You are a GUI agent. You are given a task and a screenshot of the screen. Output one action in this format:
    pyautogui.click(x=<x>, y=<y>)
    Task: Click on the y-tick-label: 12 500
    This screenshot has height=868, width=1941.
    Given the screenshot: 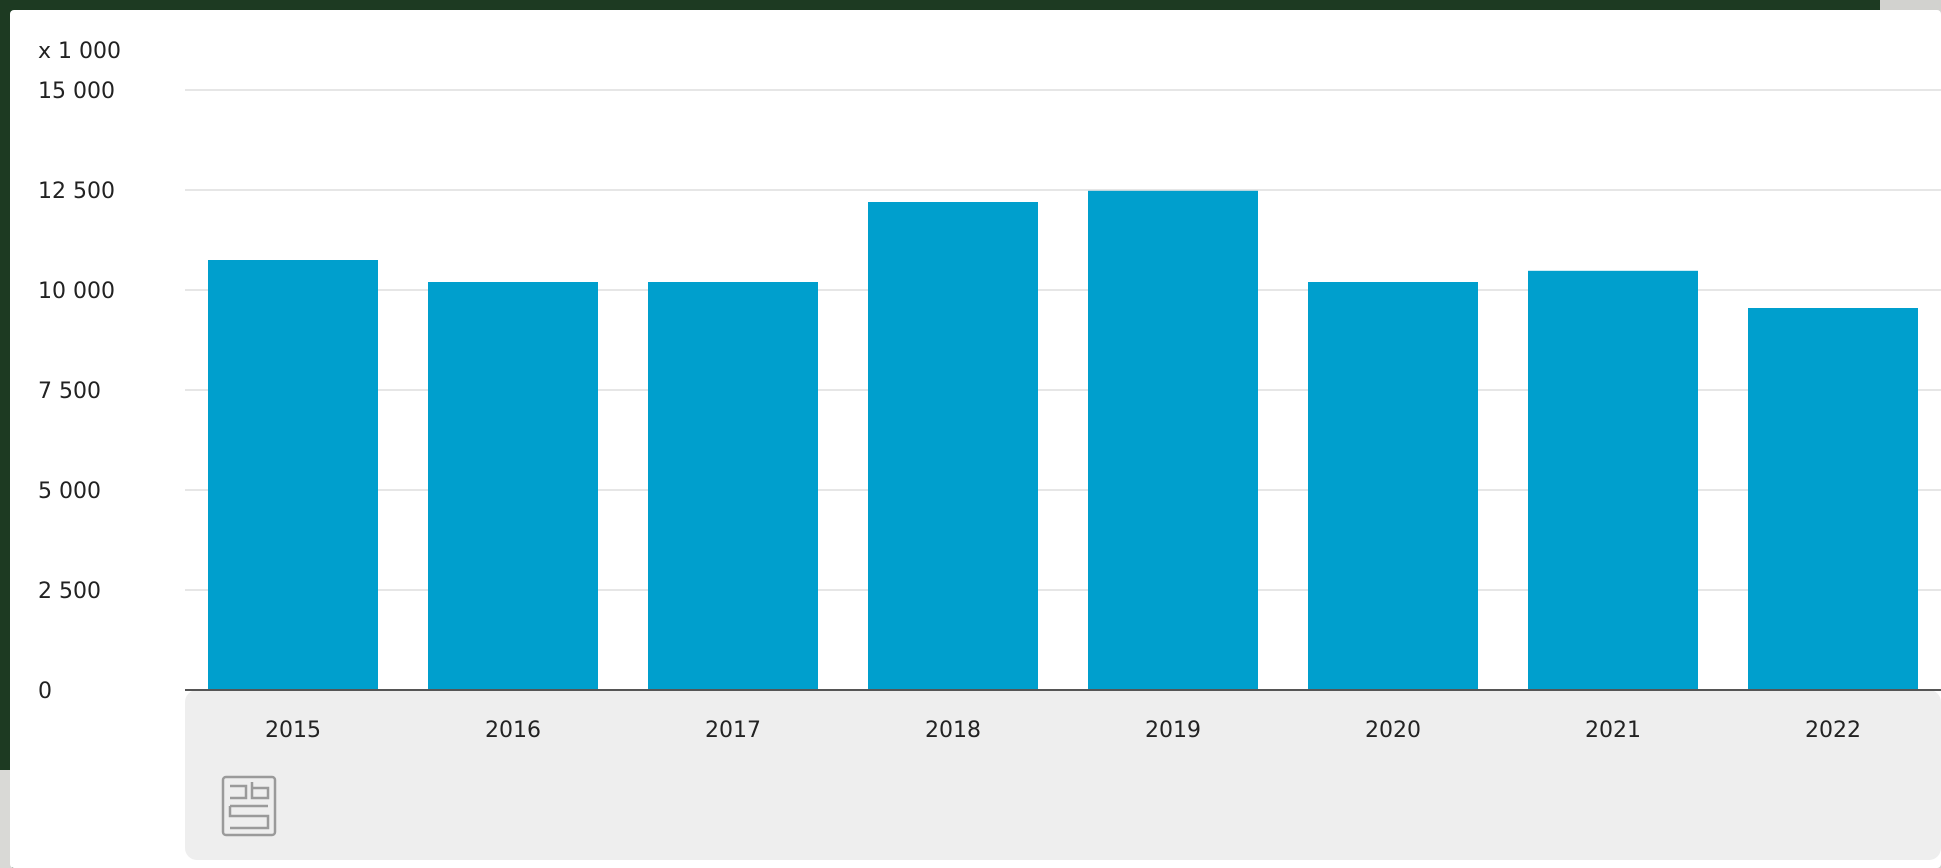 What is the action you would take?
    pyautogui.click(x=76, y=191)
    